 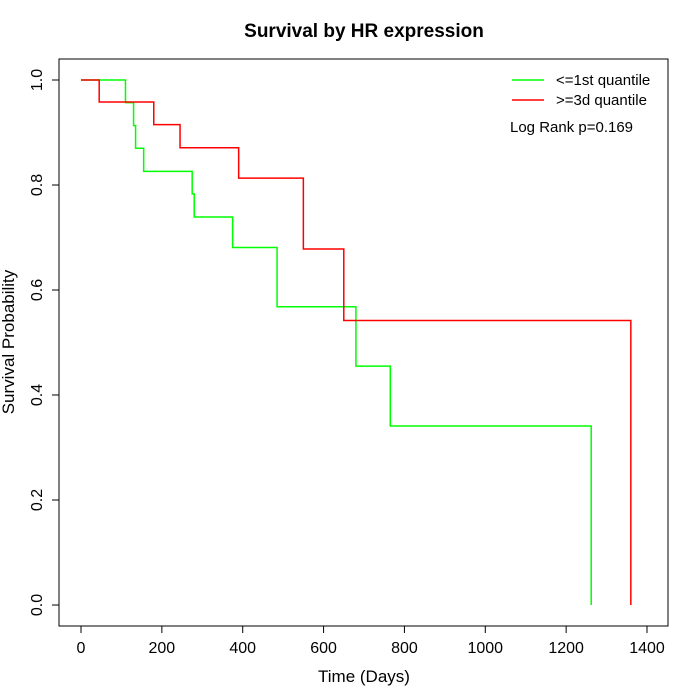 I want to click on y-tick-label: 1.0, so click(x=37, y=80).